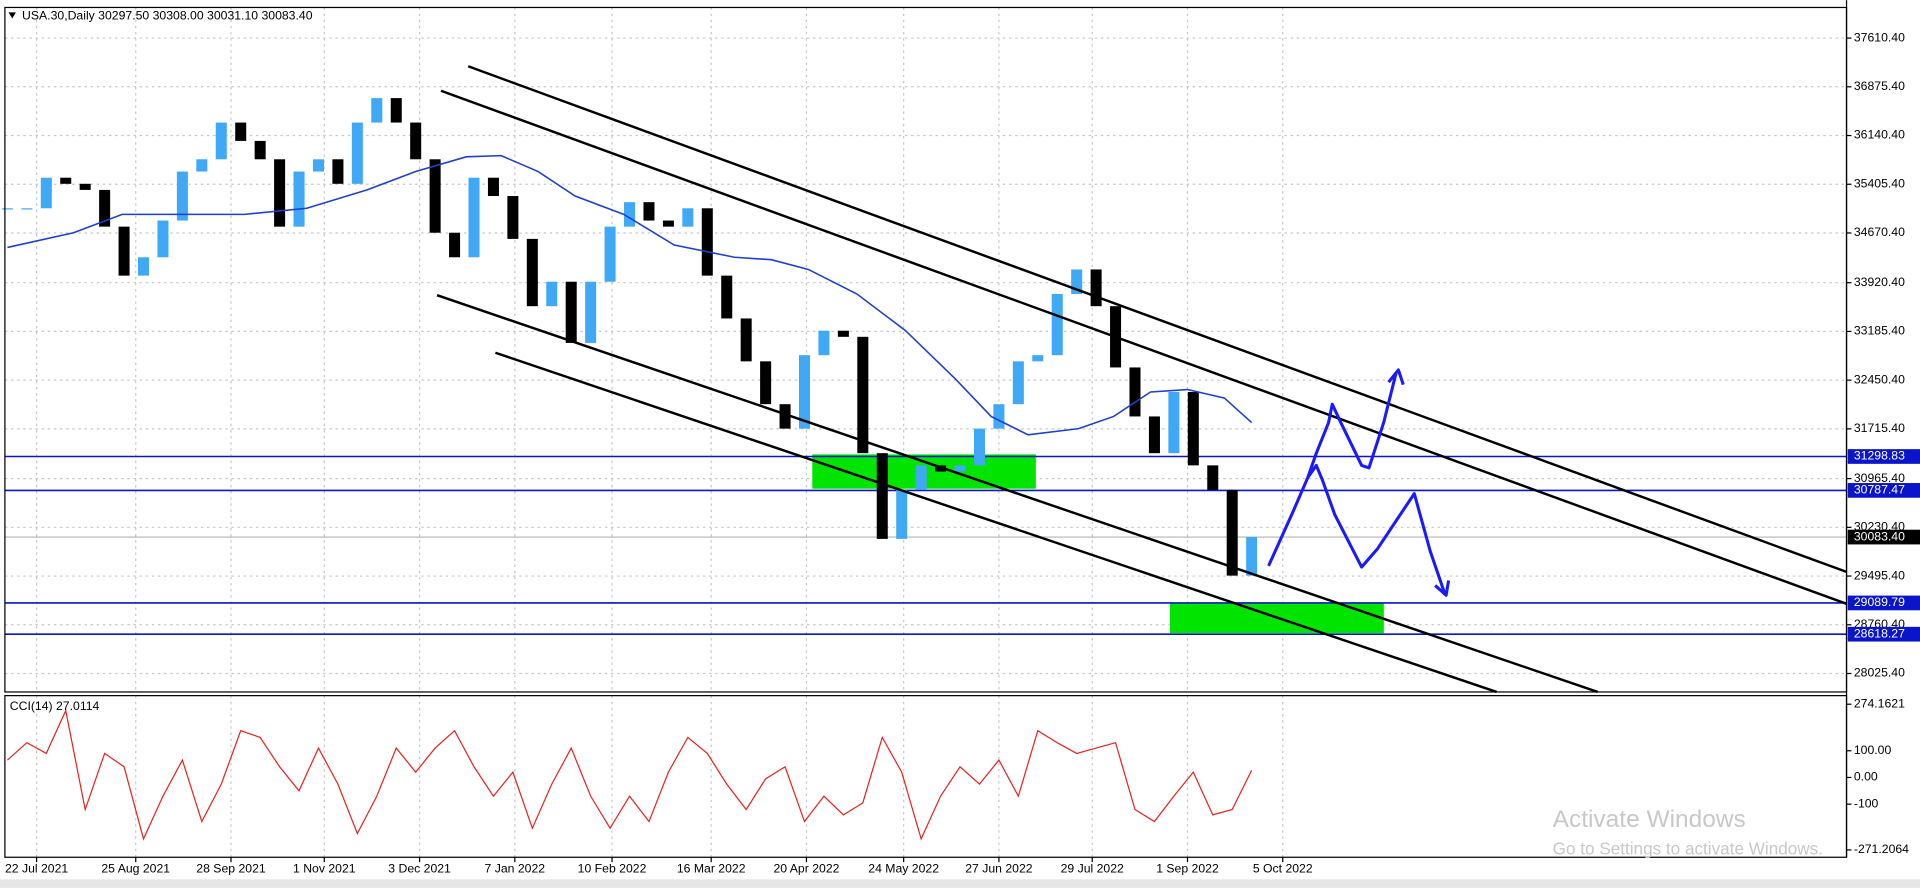 The height and width of the screenshot is (888, 1920). I want to click on y-tick-label: -100, so click(1866, 803).